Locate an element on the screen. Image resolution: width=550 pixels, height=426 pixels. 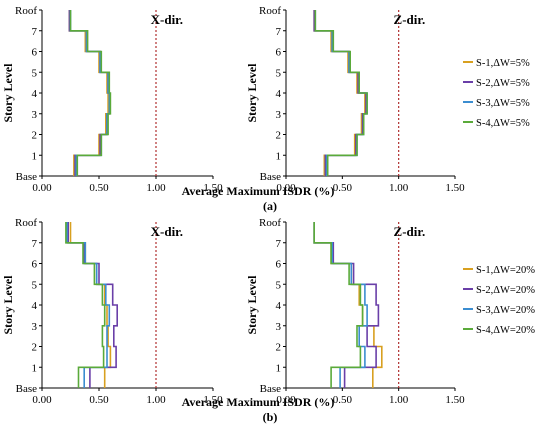
panel-label-b: (b) is located at coordinates (270, 417).